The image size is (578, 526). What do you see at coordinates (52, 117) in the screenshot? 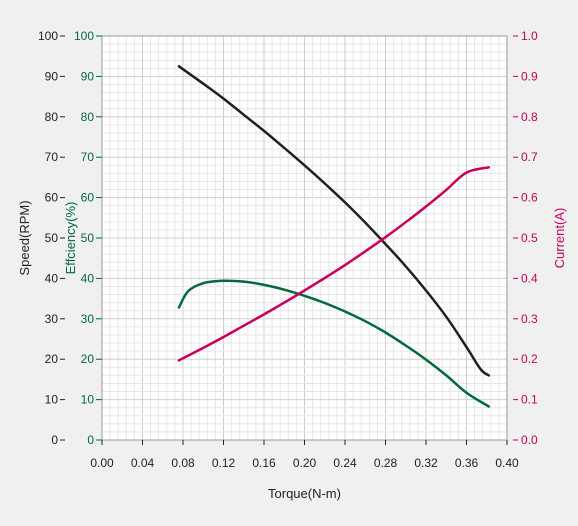
I see `speed-tick-label: 80` at bounding box center [52, 117].